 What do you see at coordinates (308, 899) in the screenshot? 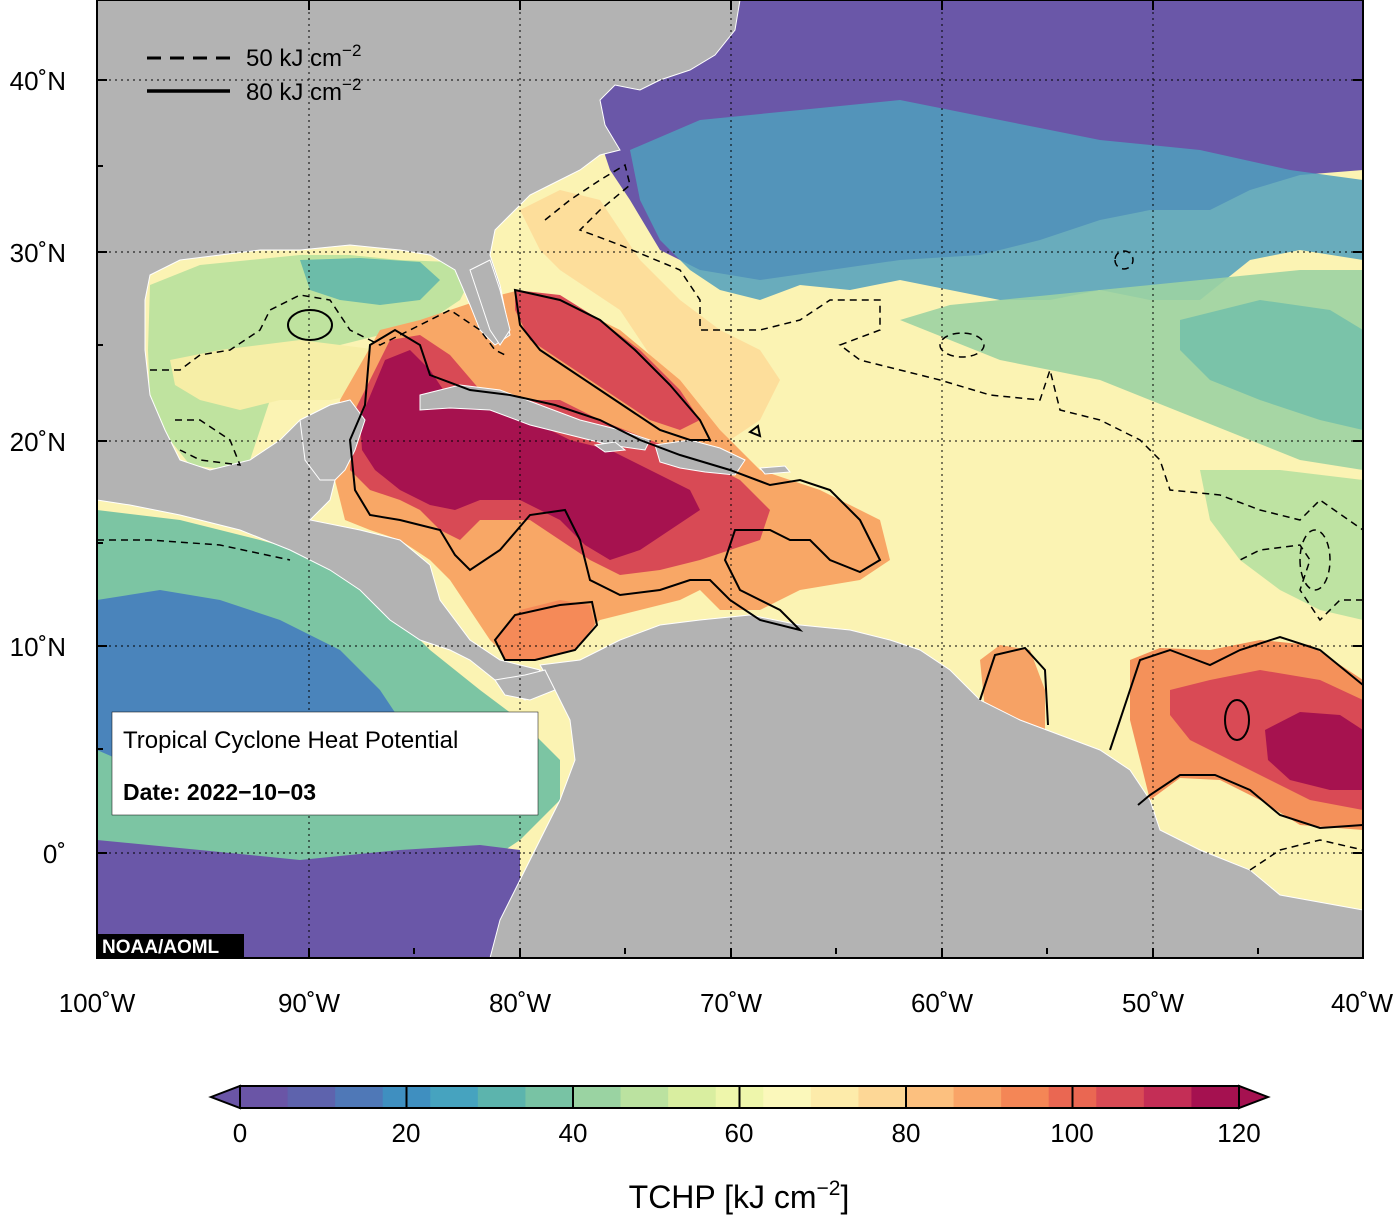
I see `heat-region-pacific-purple` at bounding box center [308, 899].